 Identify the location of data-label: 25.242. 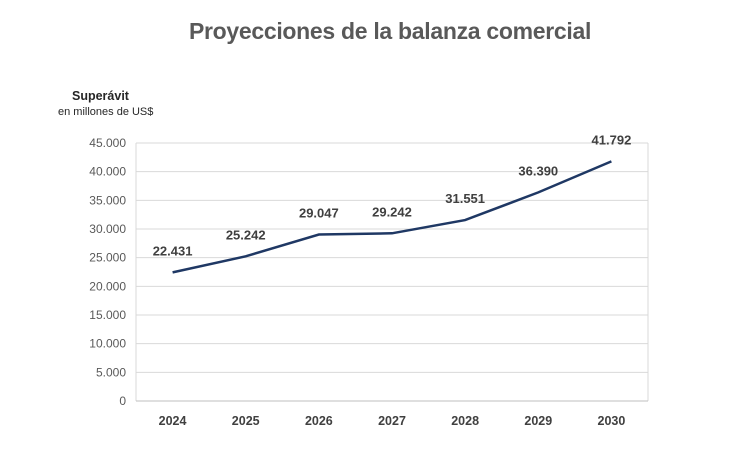
(246, 234).